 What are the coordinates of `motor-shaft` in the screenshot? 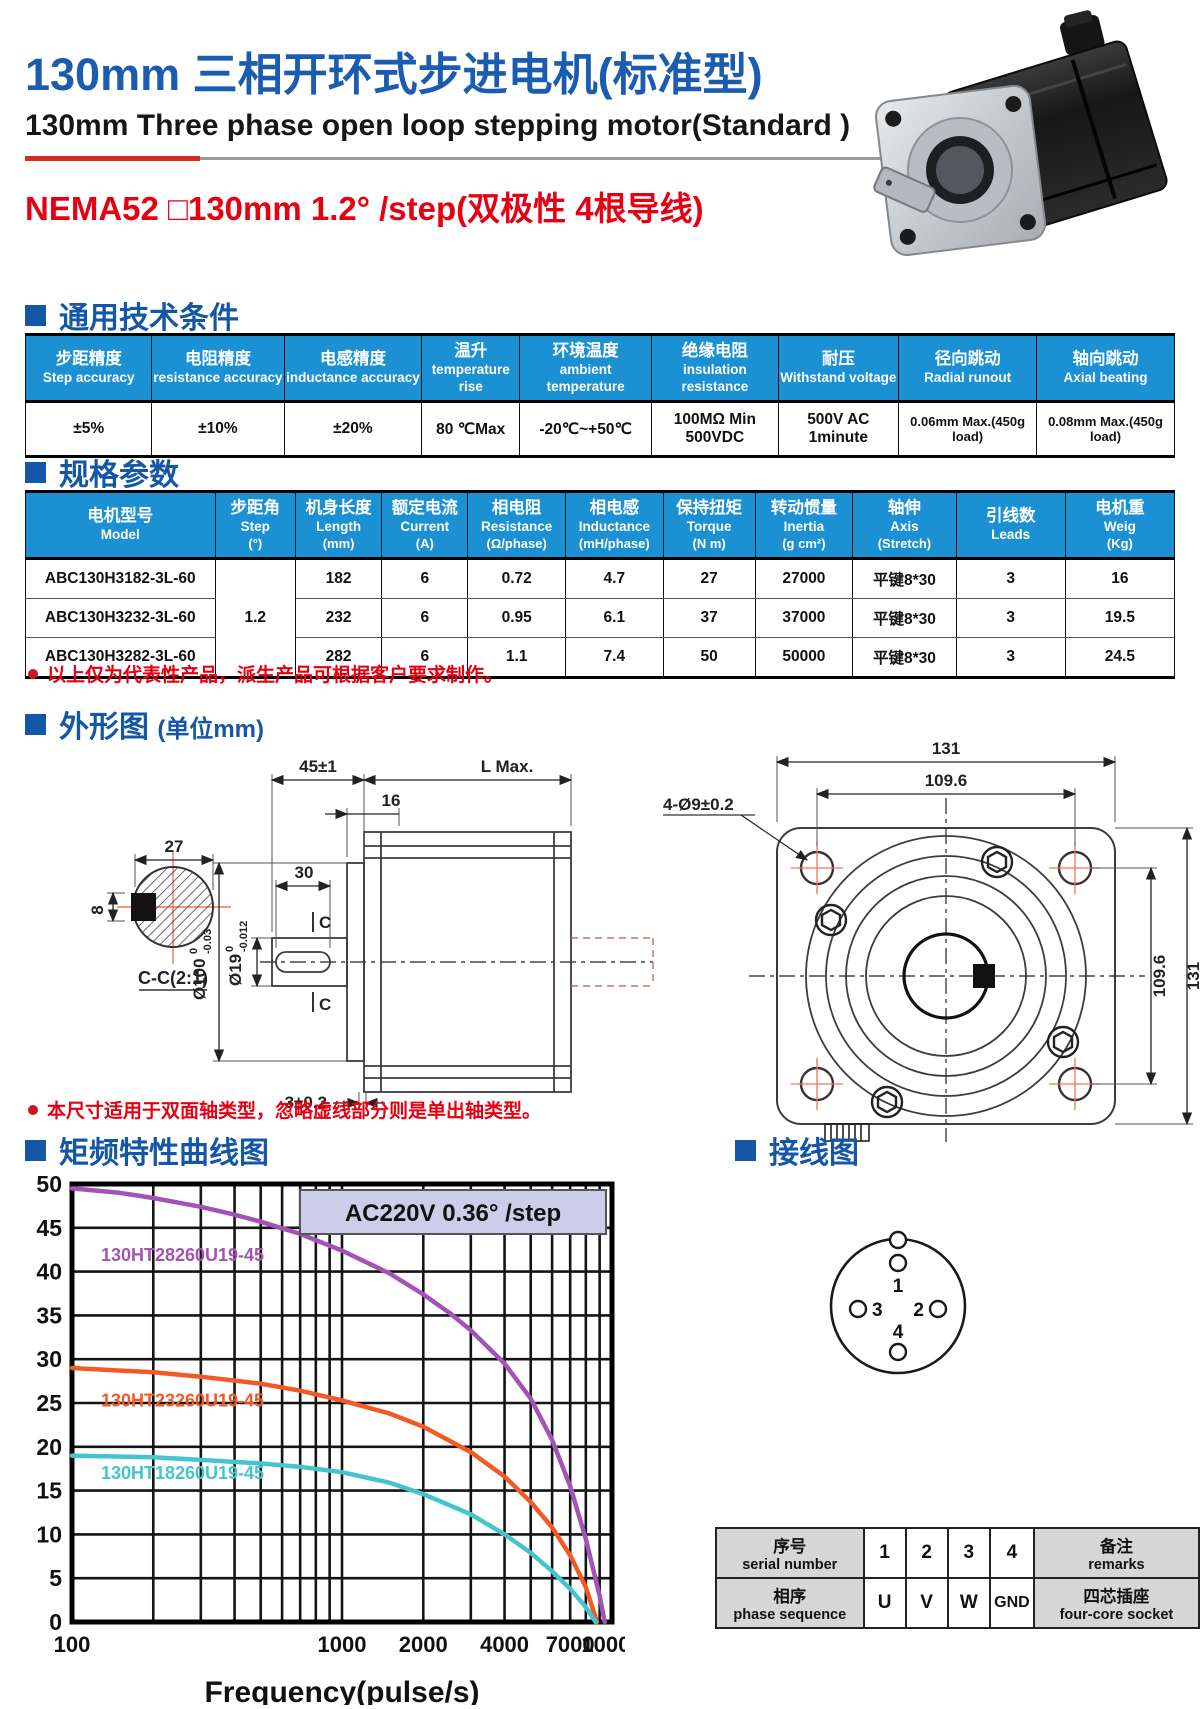 It's located at (904, 189).